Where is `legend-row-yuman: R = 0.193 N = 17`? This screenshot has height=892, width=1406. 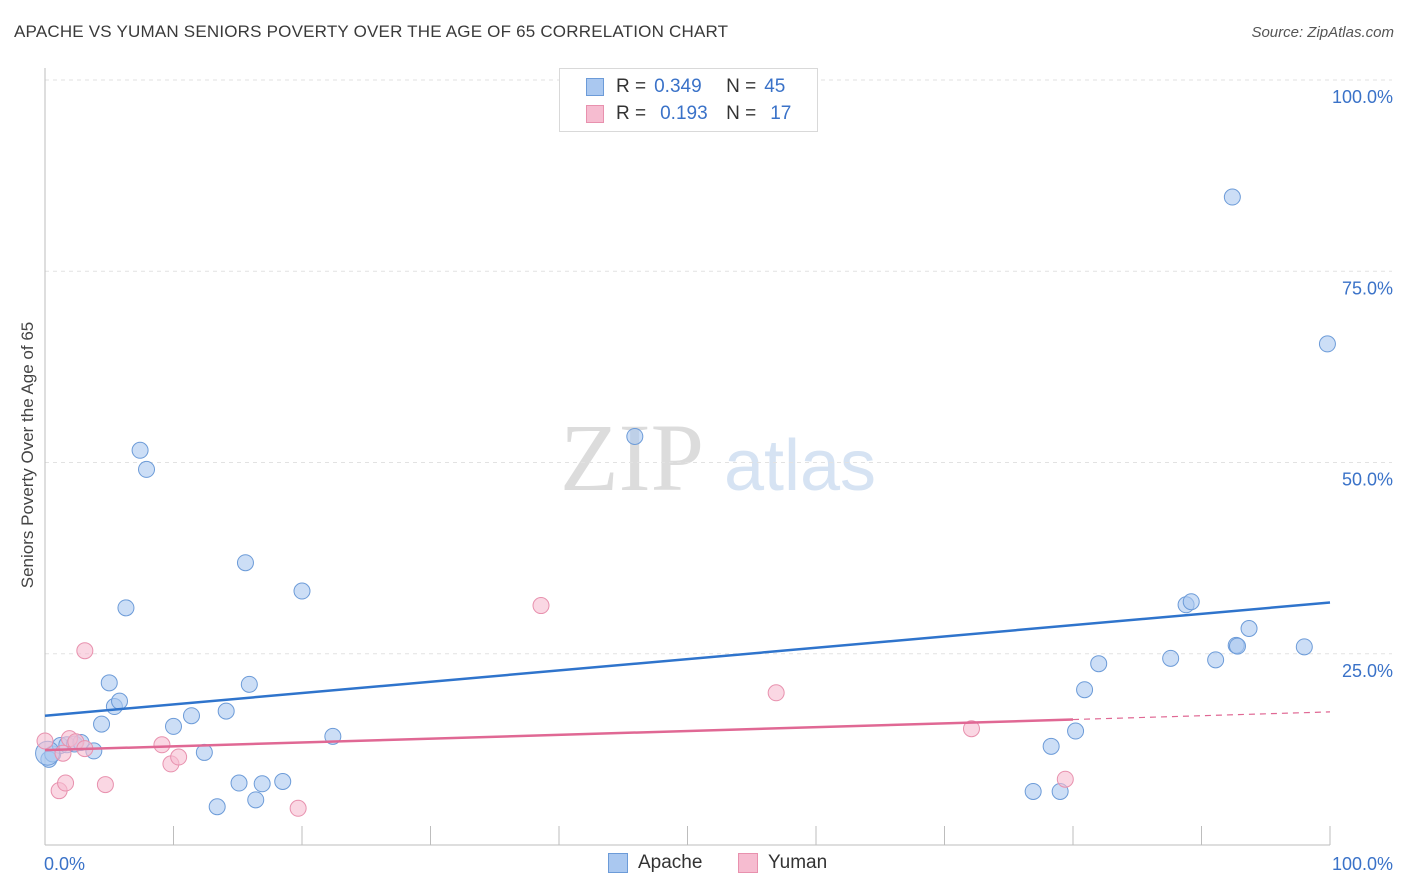
legend-row-yuman: R = 0.193 N = 17 is located at coordinates (688, 114).